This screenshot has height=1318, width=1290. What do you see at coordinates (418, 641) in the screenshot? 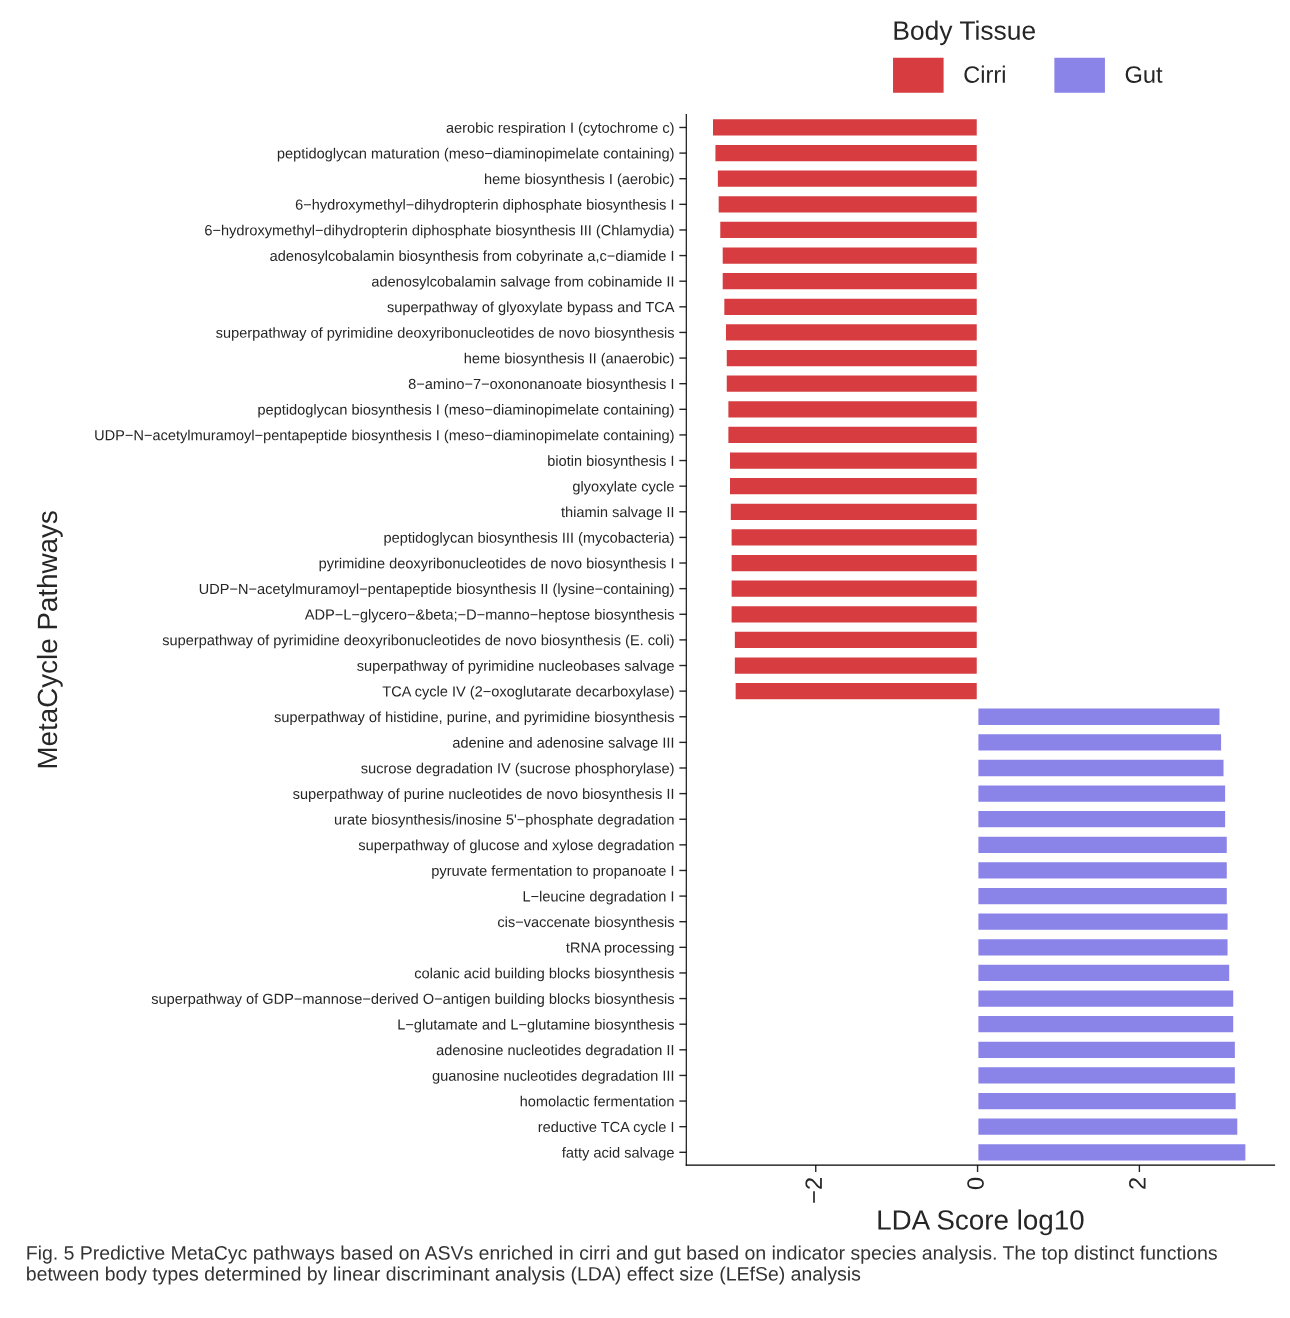
I see `y-tick-label: superpathway of pyrimidine deoxyribonucleotides de novo biosynthesis (E. coli)` at bounding box center [418, 641].